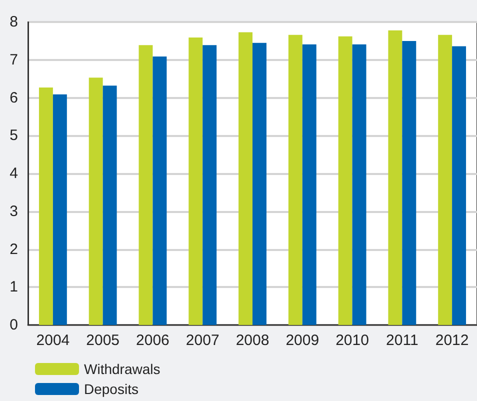  I want to click on x-tick-label: 2005, so click(103, 340).